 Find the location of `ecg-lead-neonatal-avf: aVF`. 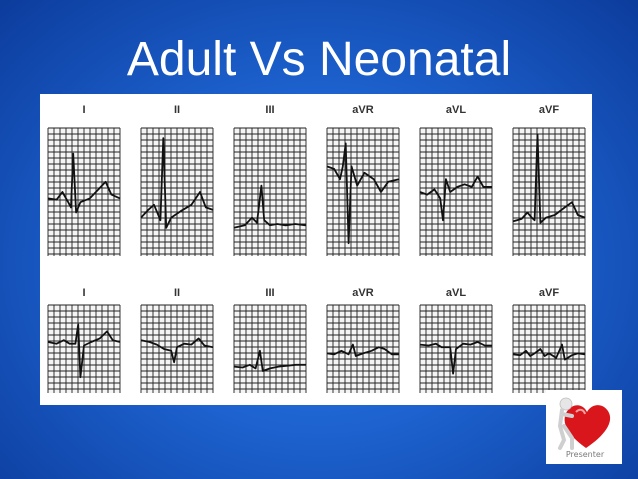

ecg-lead-neonatal-avf: aVF is located at coordinates (549, 340).